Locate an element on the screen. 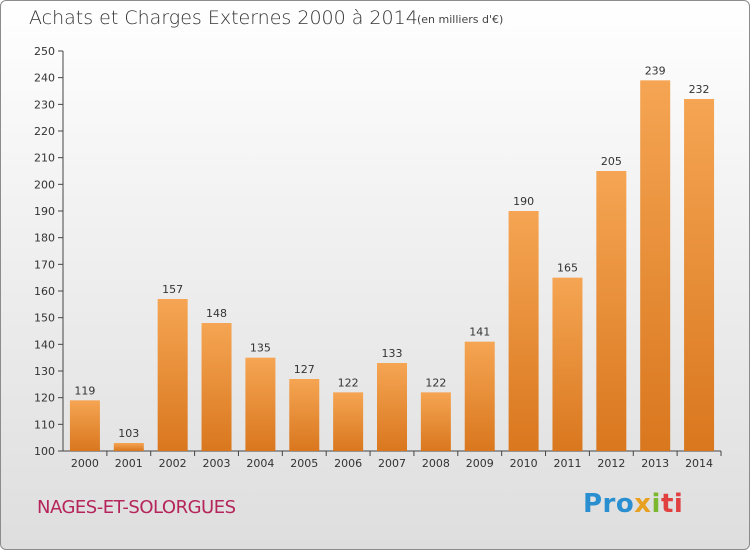  y-tick-label: 160 is located at coordinates (44, 291).